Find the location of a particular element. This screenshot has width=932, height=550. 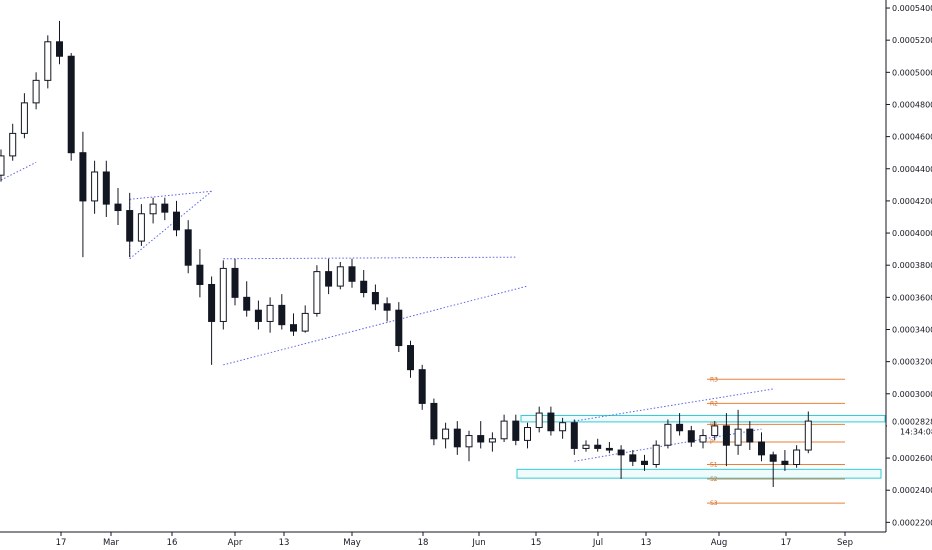

x-tick-label: 15 is located at coordinates (536, 543).